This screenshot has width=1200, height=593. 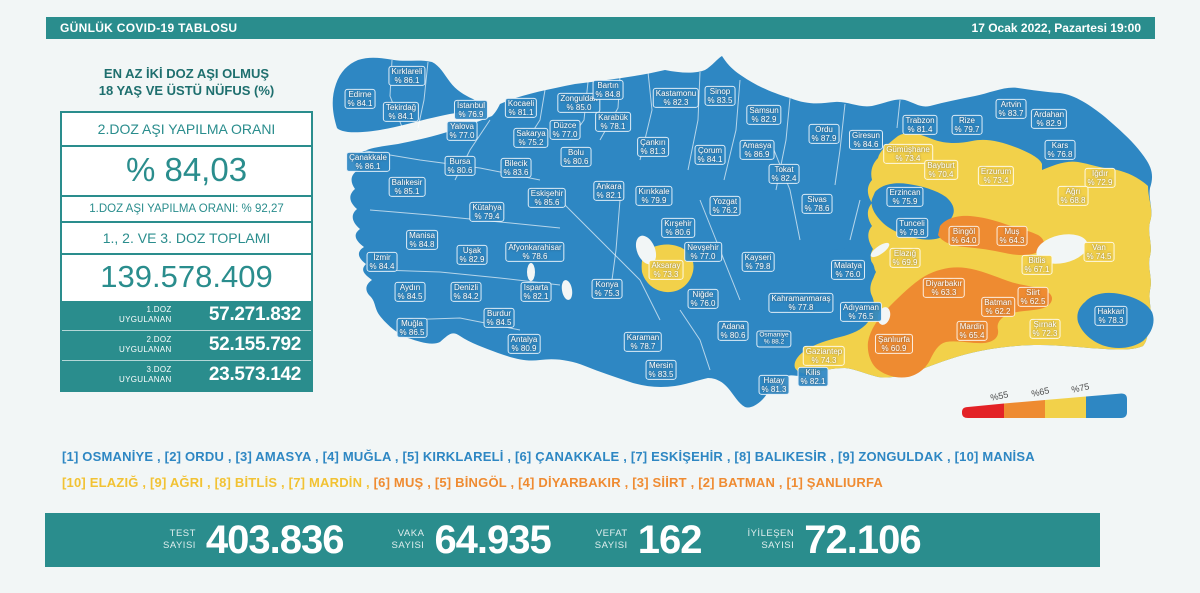 I want to click on province-label: Çanakkale% 86.1, so click(x=368, y=162).